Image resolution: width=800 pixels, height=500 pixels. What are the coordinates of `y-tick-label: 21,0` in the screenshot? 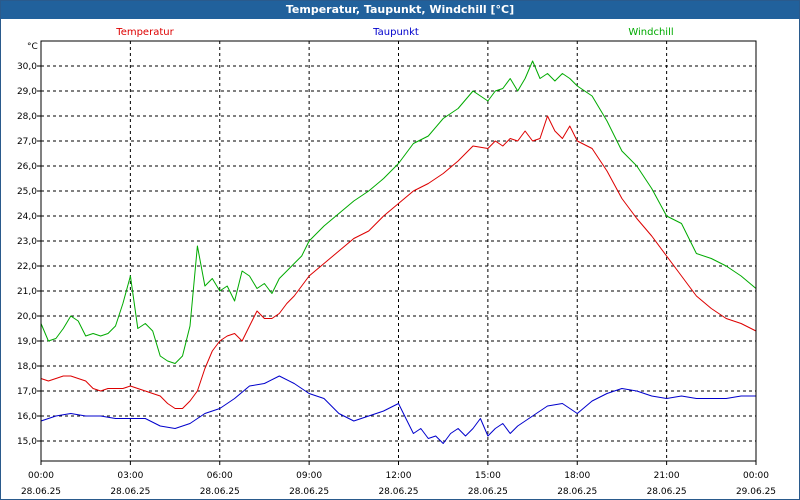 It's located at (27, 292).